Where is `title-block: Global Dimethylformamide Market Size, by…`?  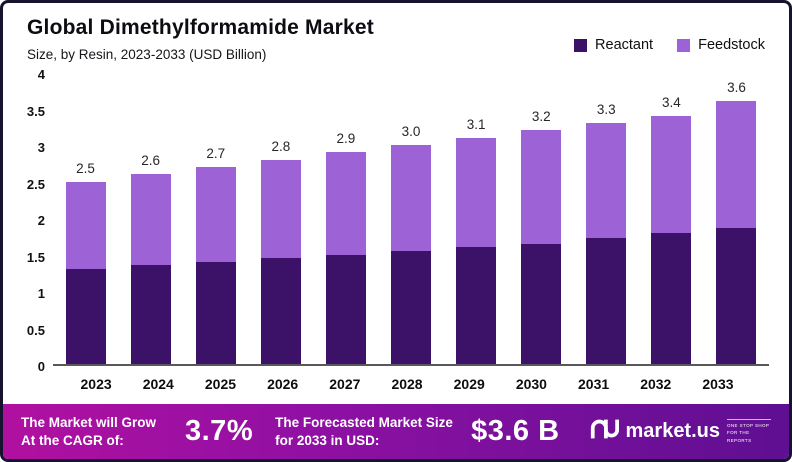
title-block: Global Dimethylformamide Market Size, by… is located at coordinates (200, 39).